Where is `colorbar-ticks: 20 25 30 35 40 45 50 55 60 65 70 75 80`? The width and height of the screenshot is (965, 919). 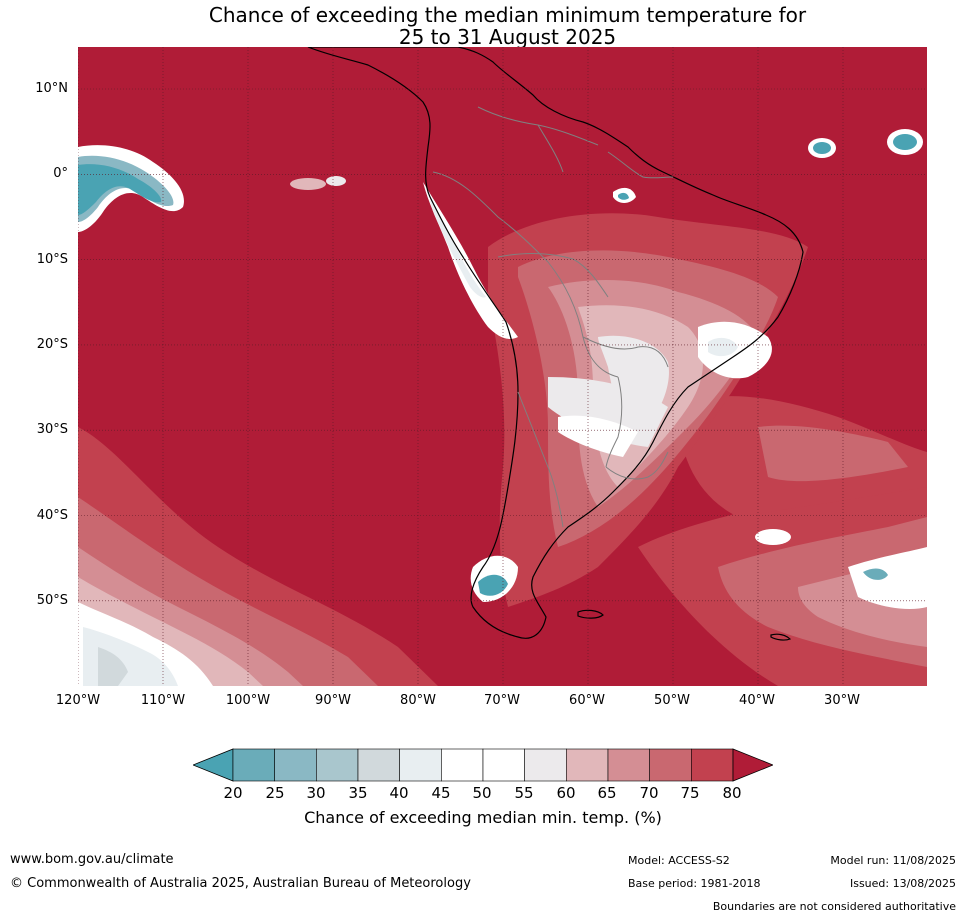
colorbar-ticks: 20 25 30 35 40 45 50 55 60 65 70 75 80 is located at coordinates (482, 794).